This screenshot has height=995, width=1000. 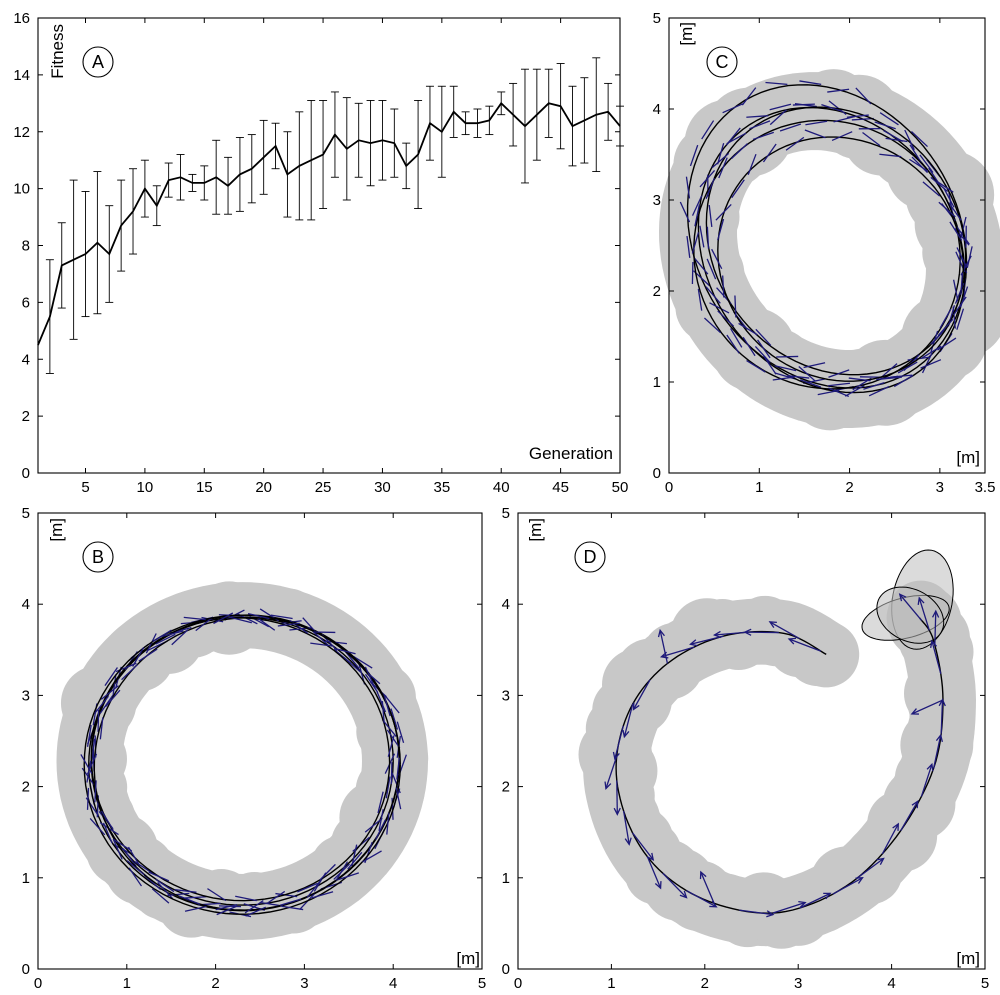 I want to click on x-tick-label: 3.5, so click(x=985, y=487).